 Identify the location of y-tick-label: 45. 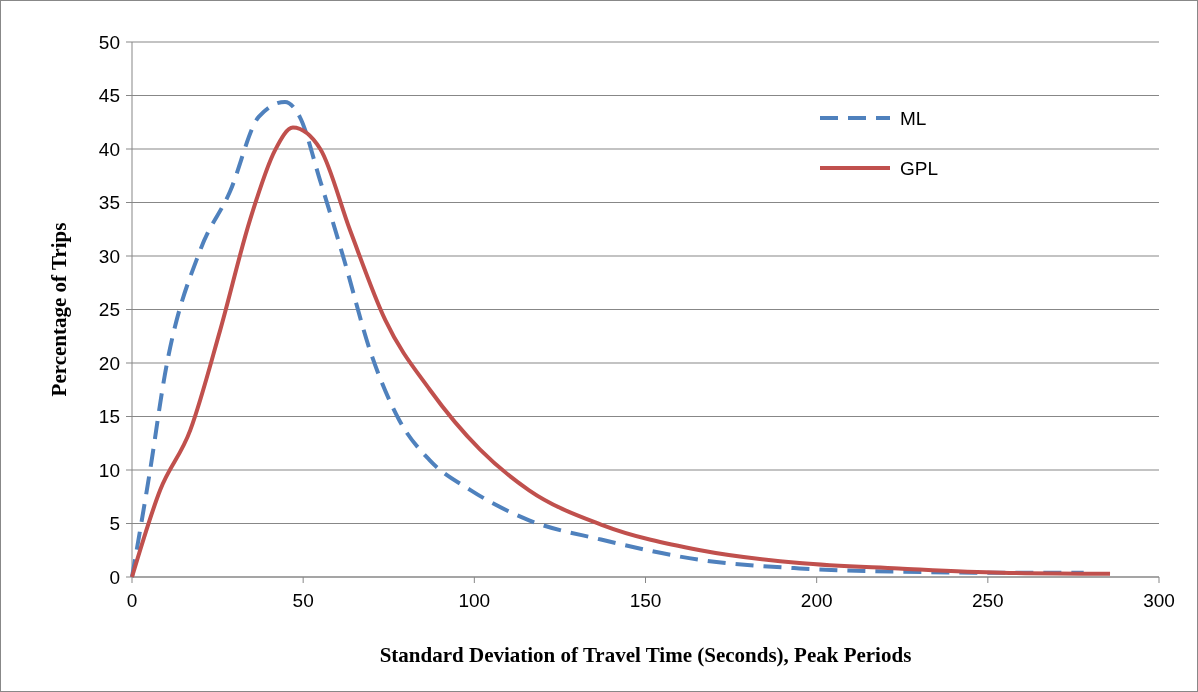
(109, 96).